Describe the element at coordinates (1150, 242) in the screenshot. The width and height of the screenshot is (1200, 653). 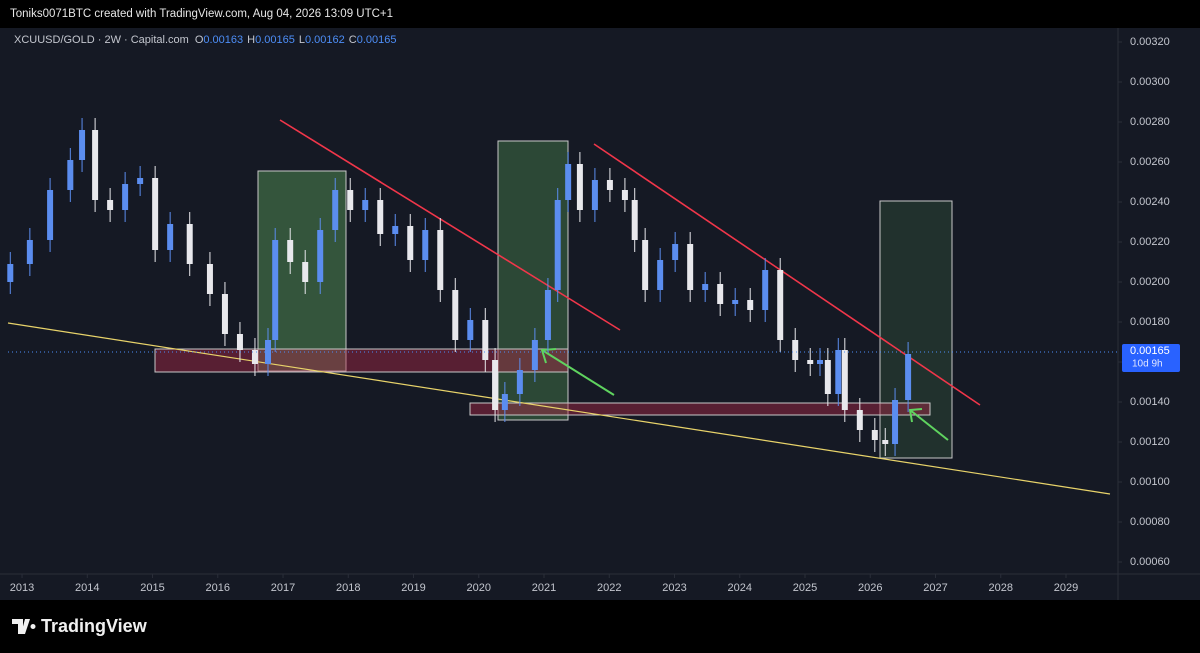
I see `y-tick-label: 0.00220` at that location.